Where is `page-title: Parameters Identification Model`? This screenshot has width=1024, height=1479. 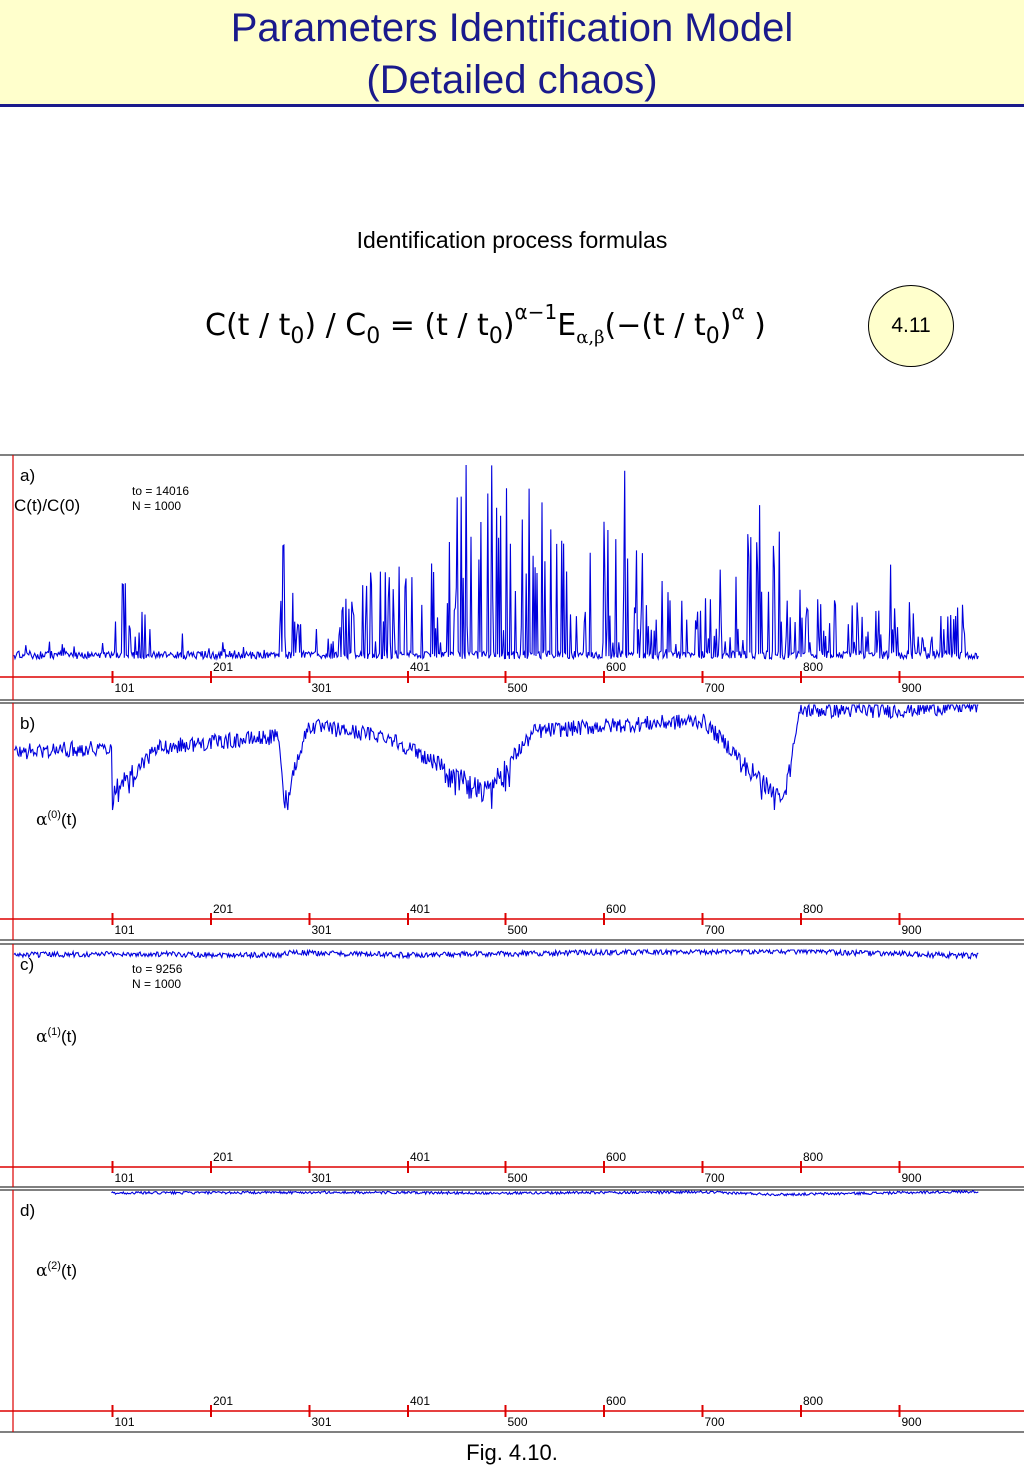 page-title: Parameters Identification Model is located at coordinates (512, 28).